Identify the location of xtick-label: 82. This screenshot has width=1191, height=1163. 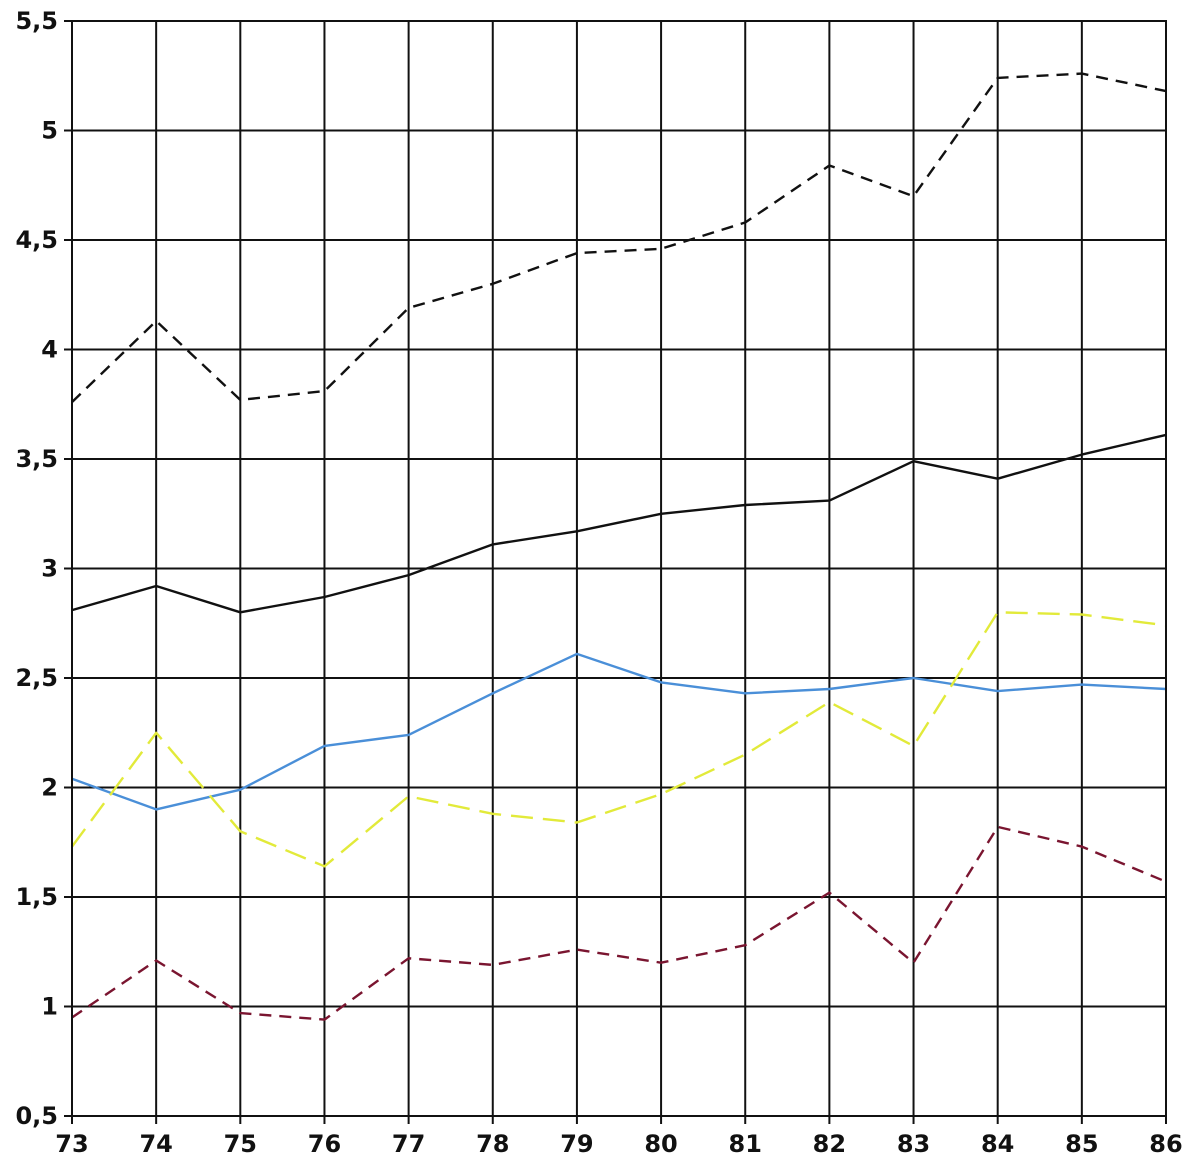
(829, 1144).